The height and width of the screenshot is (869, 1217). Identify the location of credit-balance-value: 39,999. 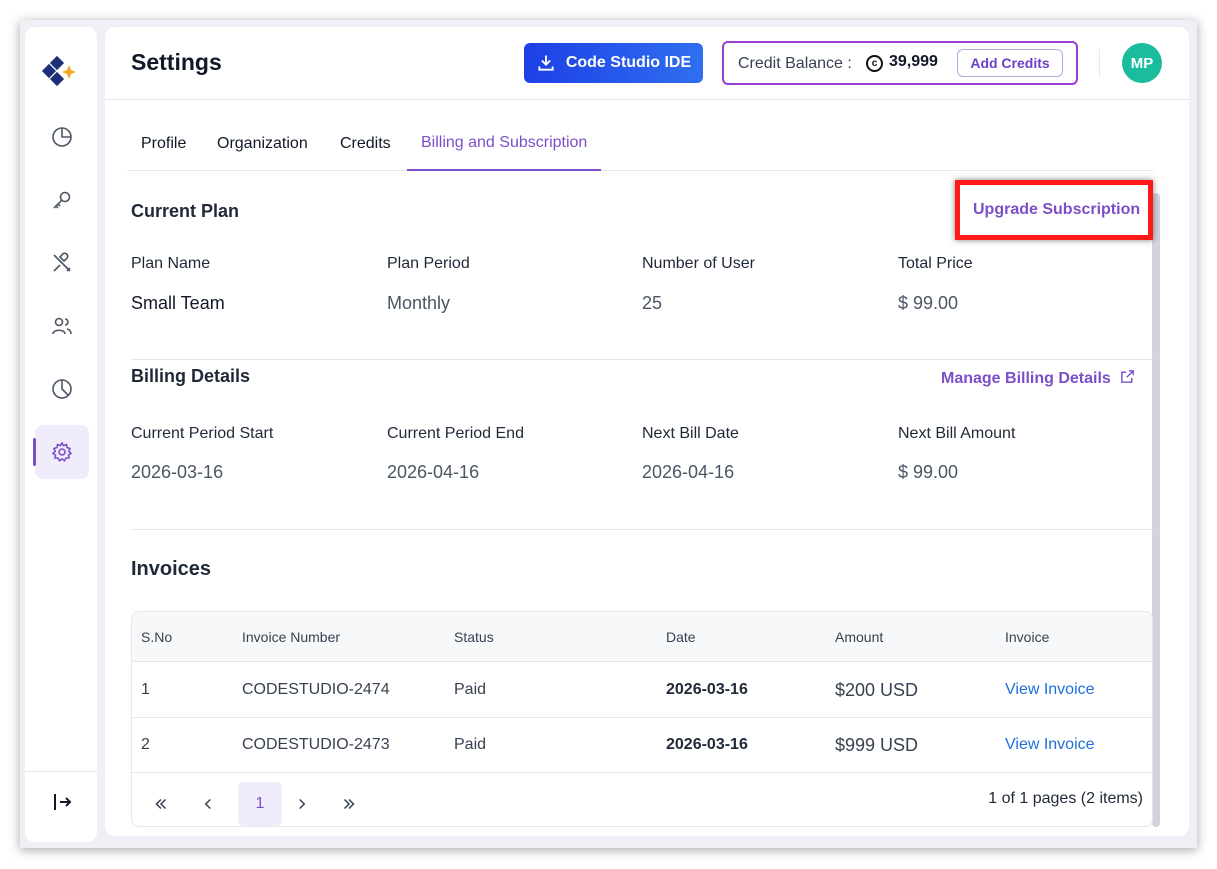
(913, 61).